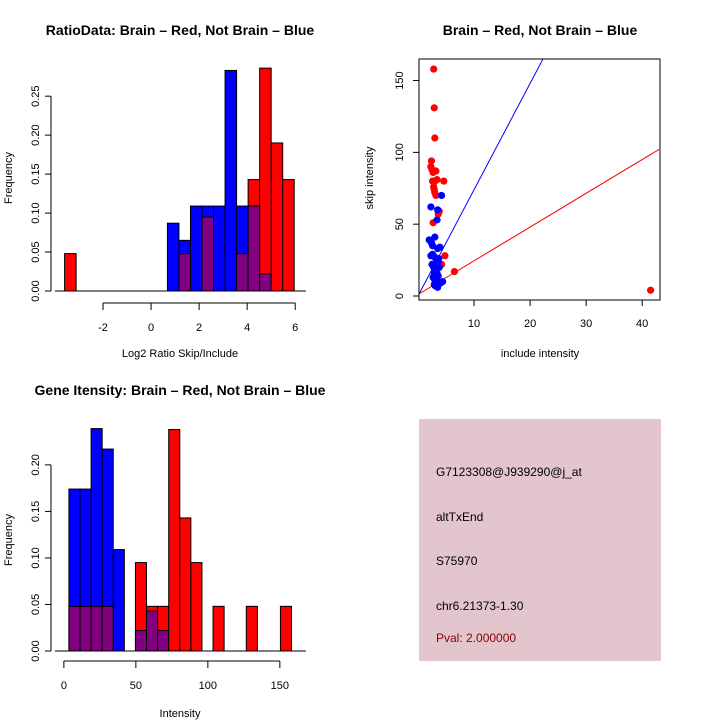  What do you see at coordinates (370, 177) in the screenshot?
I see `scatter-ylabel: skip intensity` at bounding box center [370, 177].